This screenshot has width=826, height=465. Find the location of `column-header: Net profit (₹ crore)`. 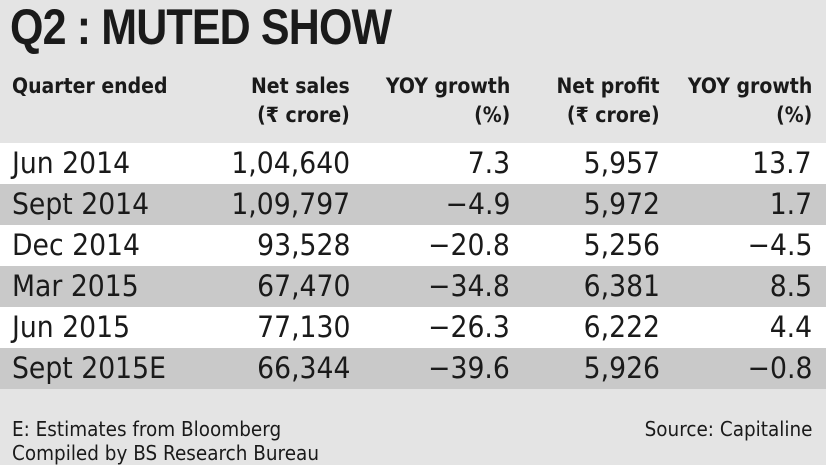

column-header: Net profit (₹ crore) is located at coordinates (608, 101).